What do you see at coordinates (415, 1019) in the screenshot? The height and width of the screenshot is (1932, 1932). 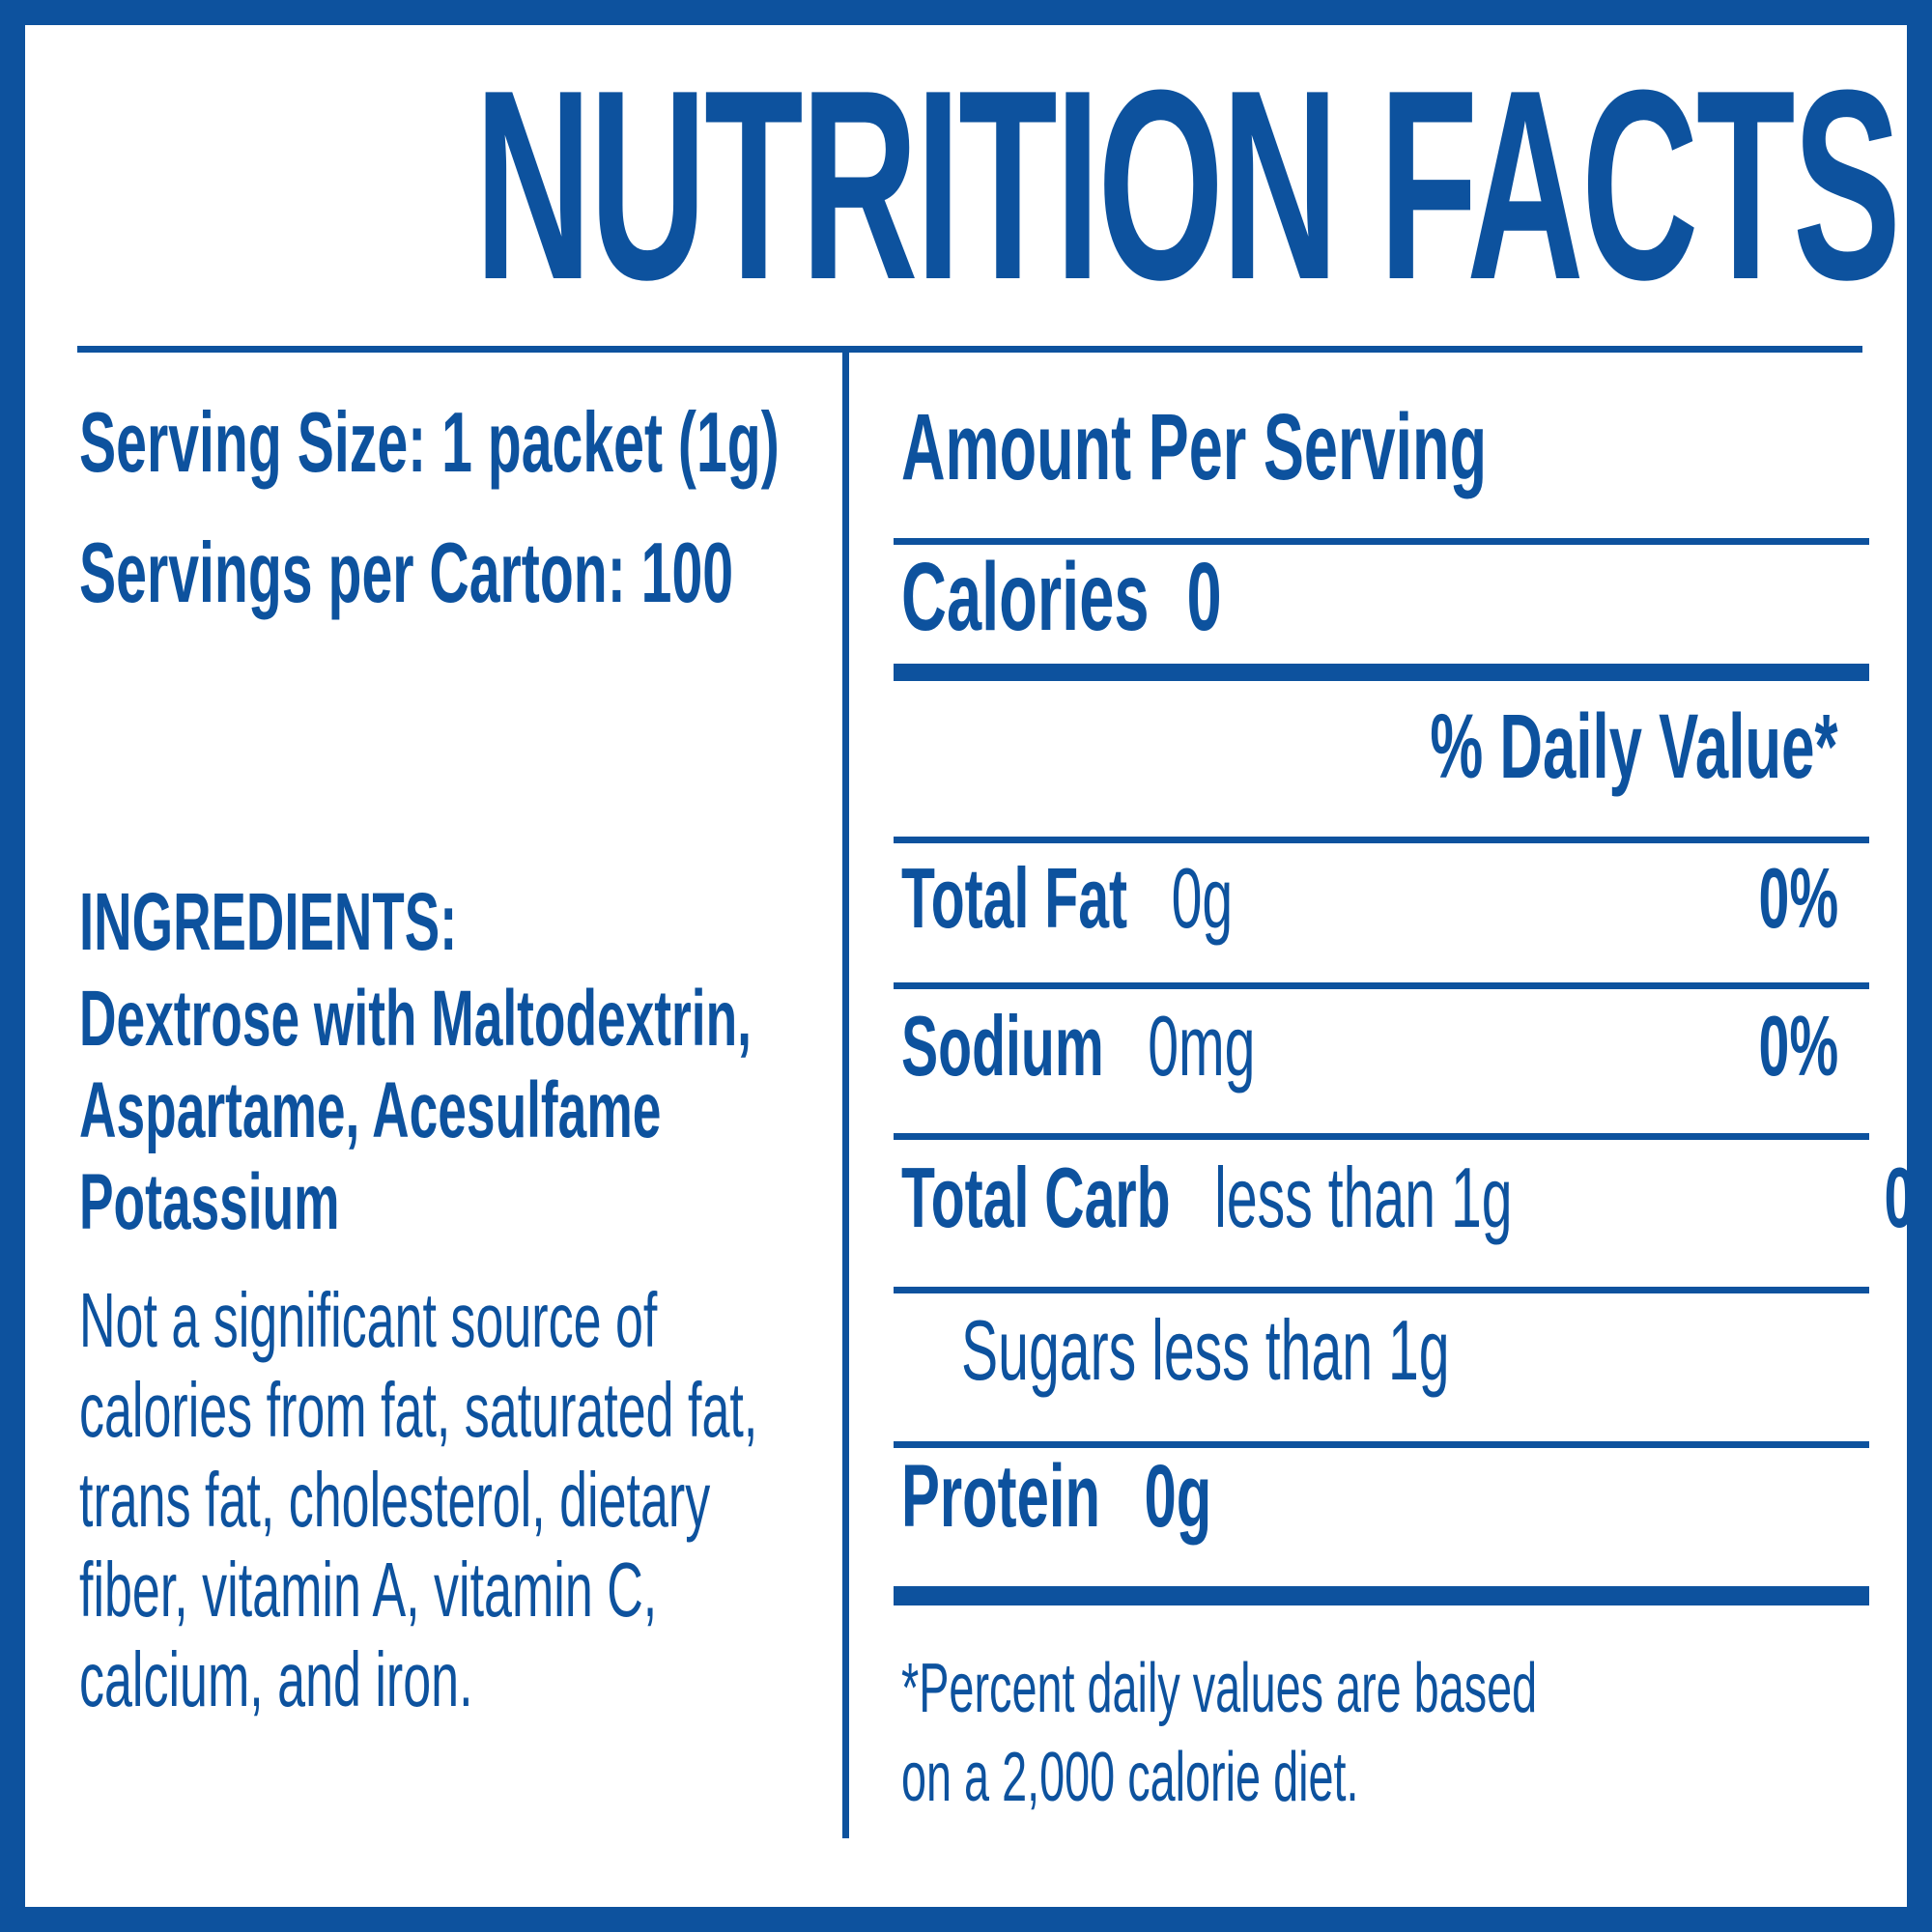 I see `ingredients-line: Dextrose with Maltodextrin,` at bounding box center [415, 1019].